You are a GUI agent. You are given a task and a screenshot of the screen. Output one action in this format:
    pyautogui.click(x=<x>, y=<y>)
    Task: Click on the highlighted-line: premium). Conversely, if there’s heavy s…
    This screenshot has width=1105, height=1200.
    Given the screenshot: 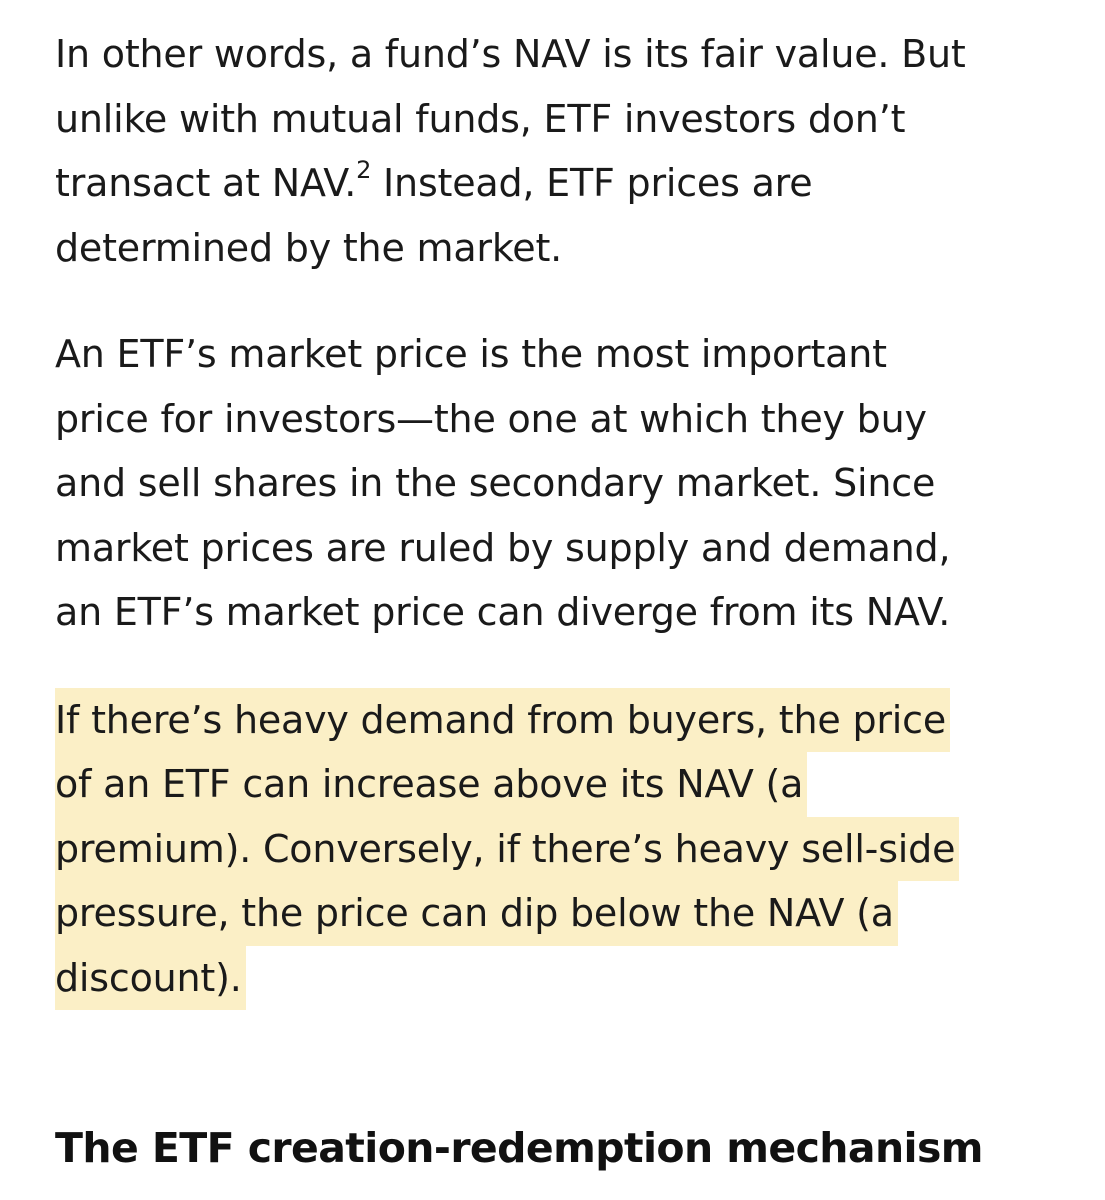 What is the action you would take?
    pyautogui.click(x=560, y=848)
    